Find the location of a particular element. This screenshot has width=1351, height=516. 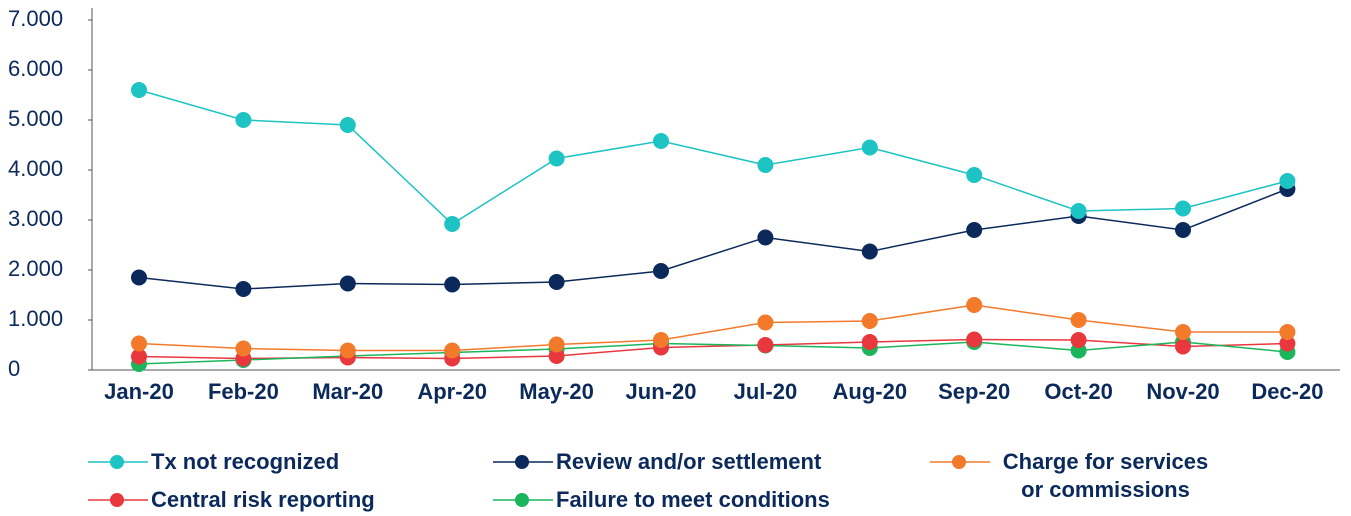

x-tick-label: Nov-20 is located at coordinates (1182, 391).